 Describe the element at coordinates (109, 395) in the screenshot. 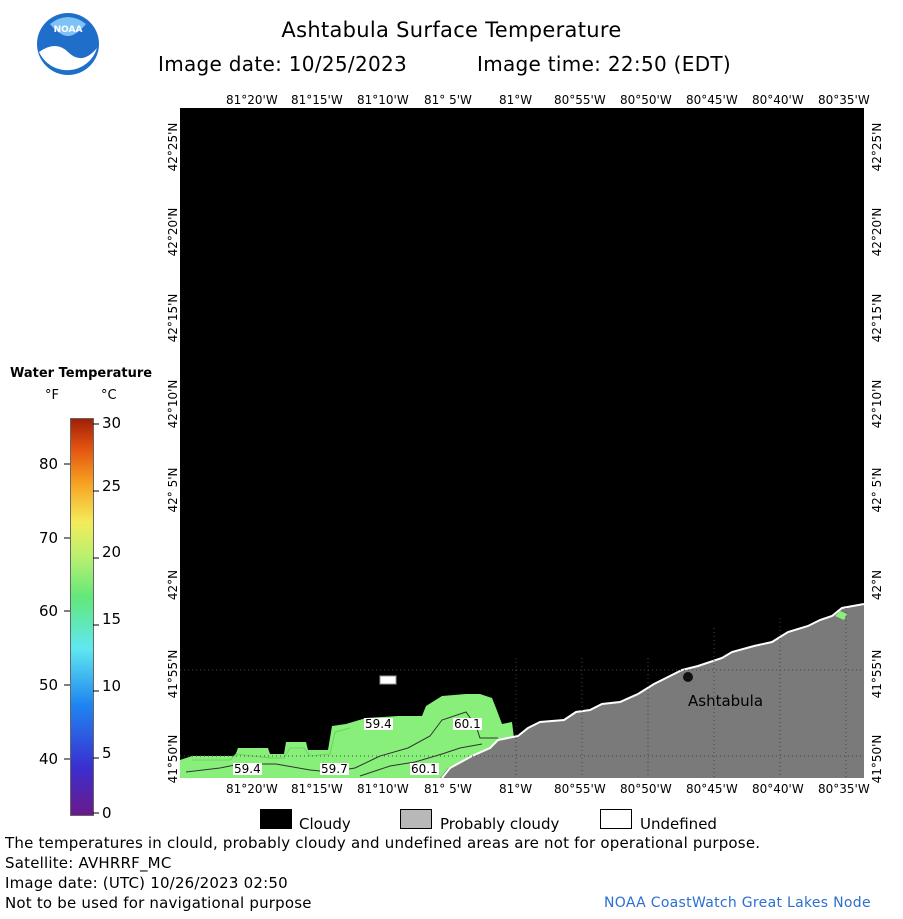

I see `legend-unit-c: °C` at that location.